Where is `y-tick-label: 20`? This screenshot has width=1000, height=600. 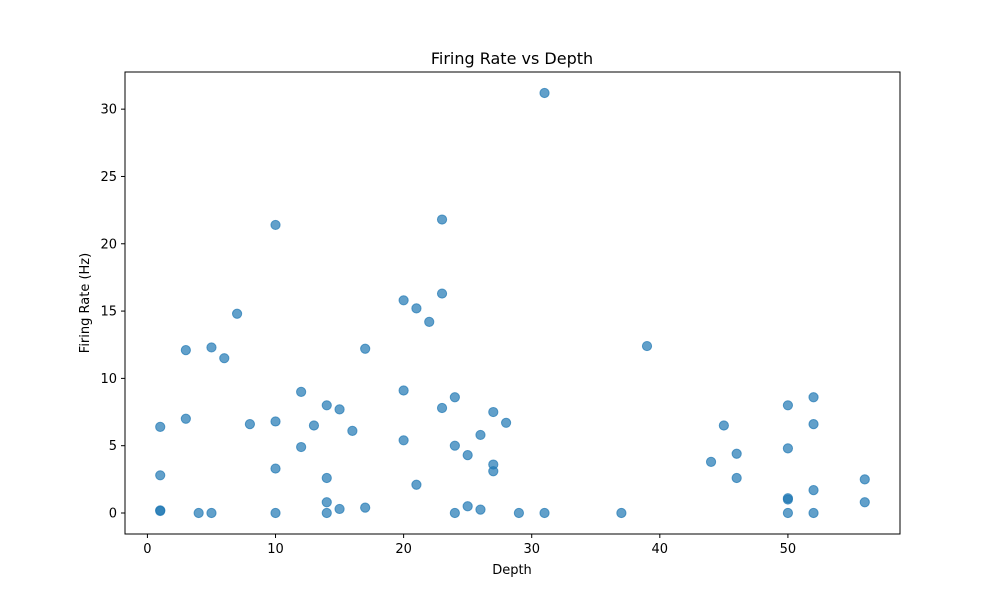
y-tick-label: 20 is located at coordinates (108, 244).